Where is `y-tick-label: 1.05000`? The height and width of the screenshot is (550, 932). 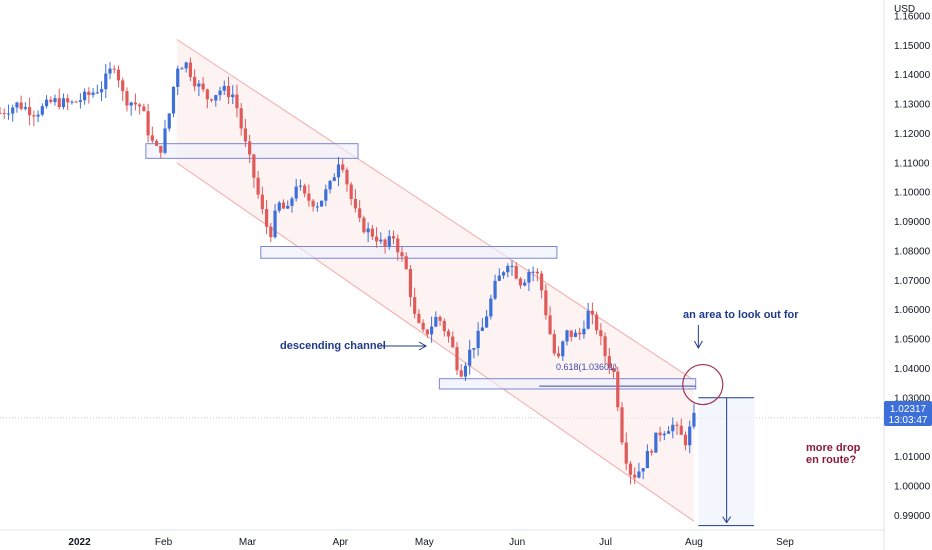 y-tick-label: 1.05000 is located at coordinates (912, 340).